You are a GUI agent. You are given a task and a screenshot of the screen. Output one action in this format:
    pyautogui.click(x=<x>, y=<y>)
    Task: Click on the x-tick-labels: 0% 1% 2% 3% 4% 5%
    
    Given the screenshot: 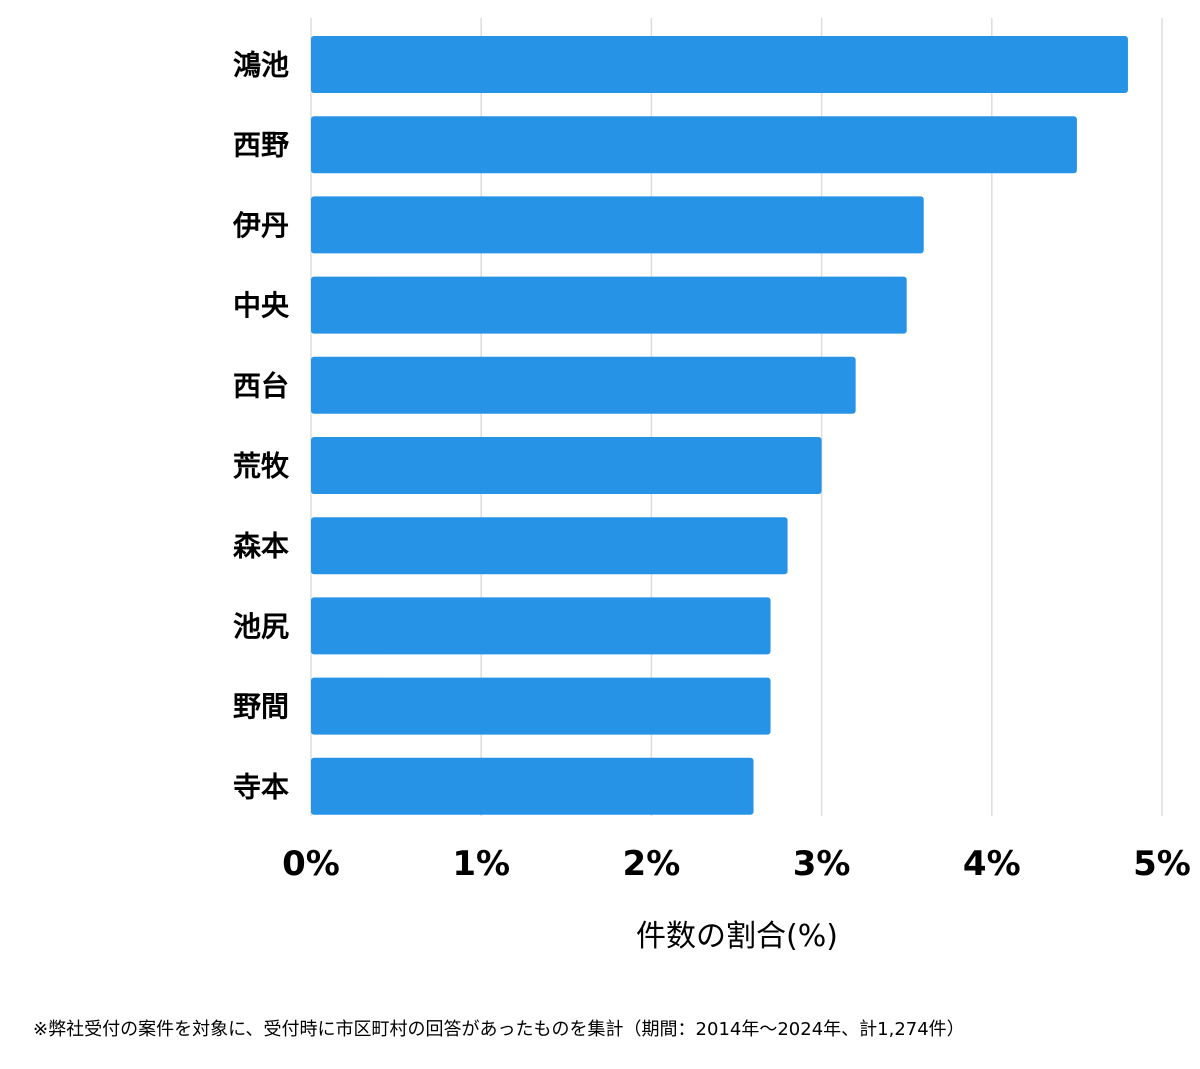 What is the action you would take?
    pyautogui.click(x=736, y=864)
    